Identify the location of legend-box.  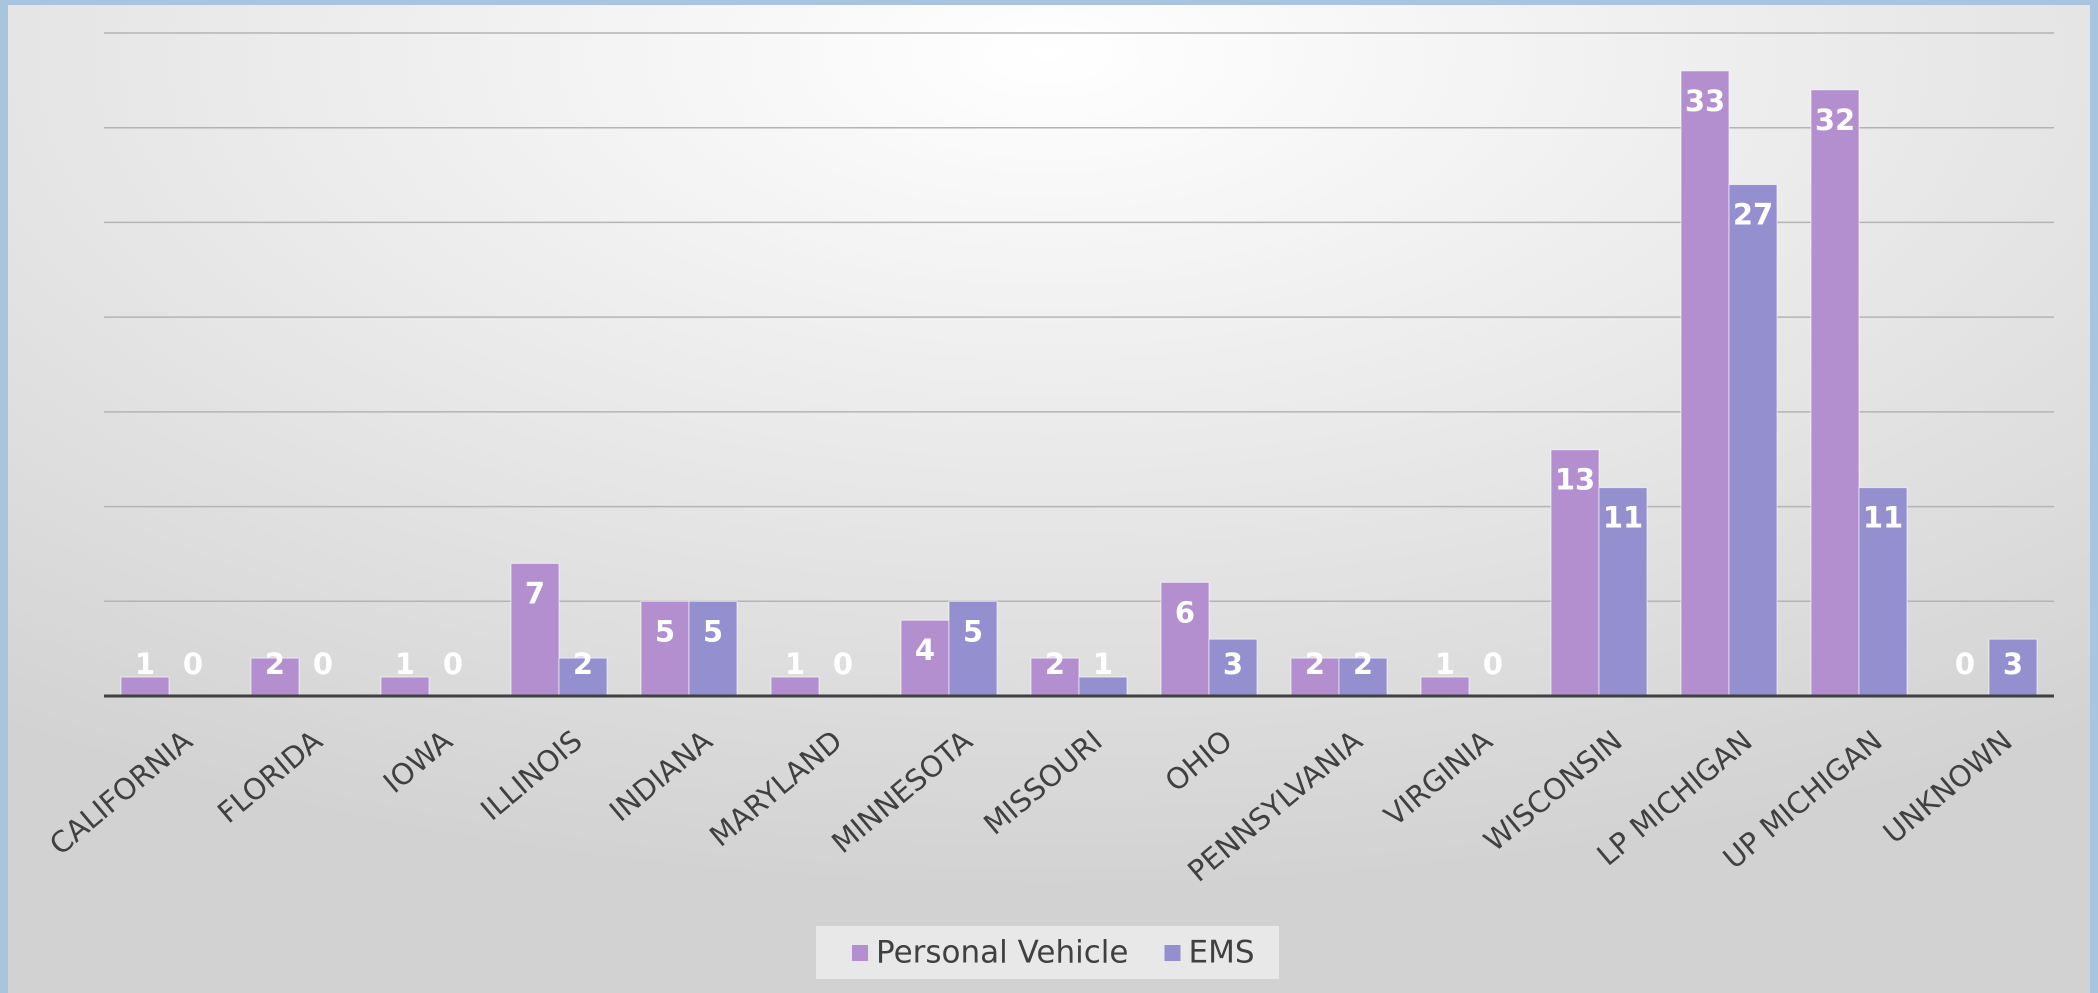
(1047, 952).